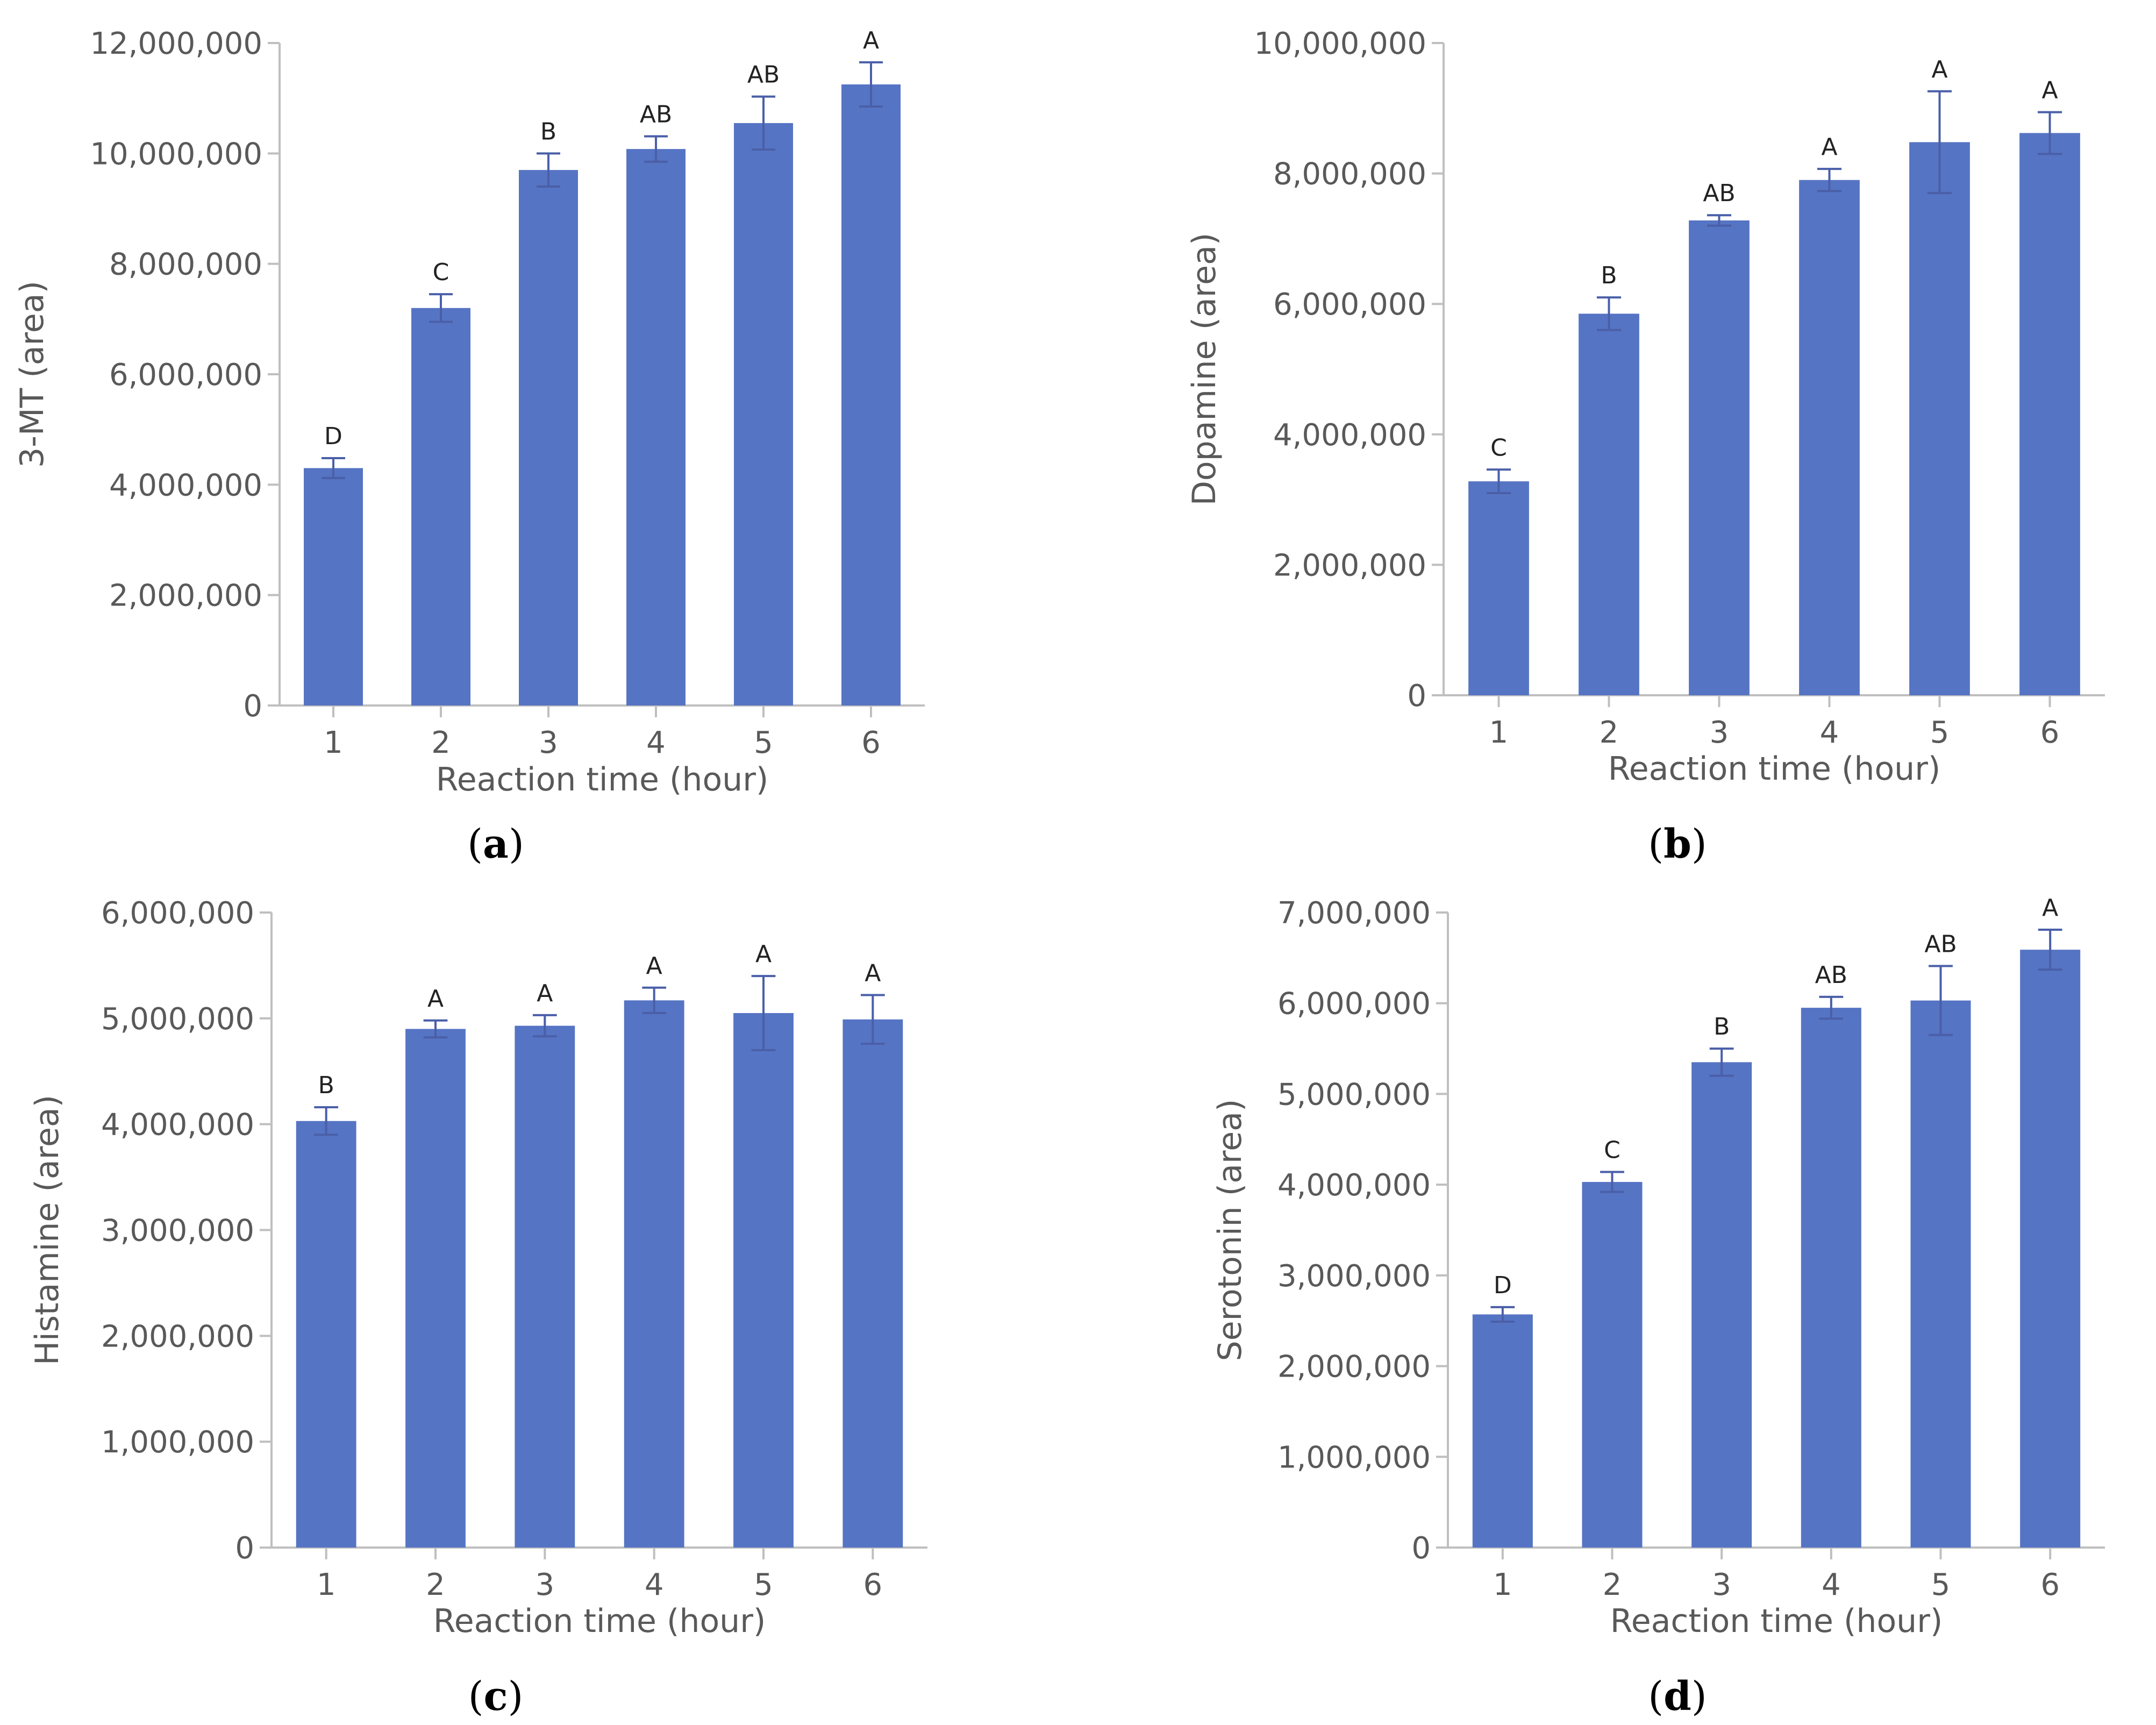  I want to click on y-axis-title: Serotonin (area), so click(1230, 1230).